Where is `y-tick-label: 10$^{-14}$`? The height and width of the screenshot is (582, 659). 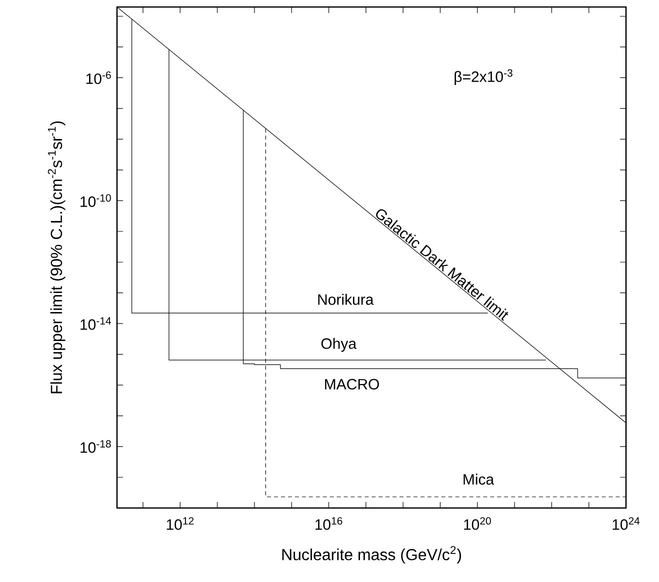 y-tick-label: 10$^{-14}$ is located at coordinates (96, 323).